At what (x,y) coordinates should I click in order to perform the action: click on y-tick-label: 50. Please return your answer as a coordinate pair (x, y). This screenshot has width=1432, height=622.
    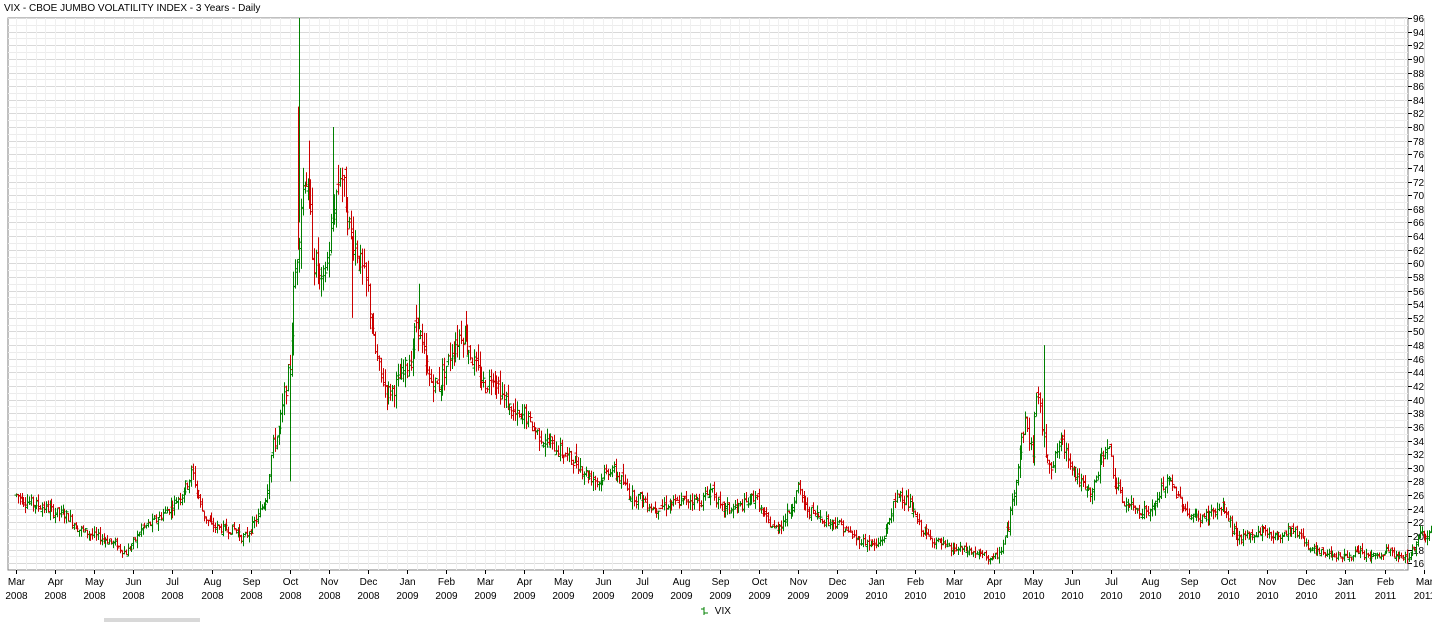
    Looking at the image, I should click on (1419, 332).